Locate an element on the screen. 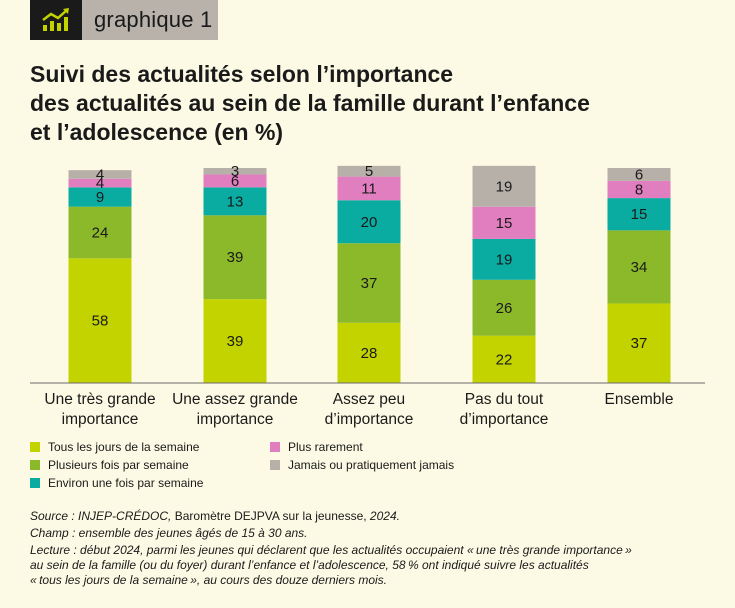 The height and width of the screenshot is (608, 735). data-label: 24 is located at coordinates (100, 233).